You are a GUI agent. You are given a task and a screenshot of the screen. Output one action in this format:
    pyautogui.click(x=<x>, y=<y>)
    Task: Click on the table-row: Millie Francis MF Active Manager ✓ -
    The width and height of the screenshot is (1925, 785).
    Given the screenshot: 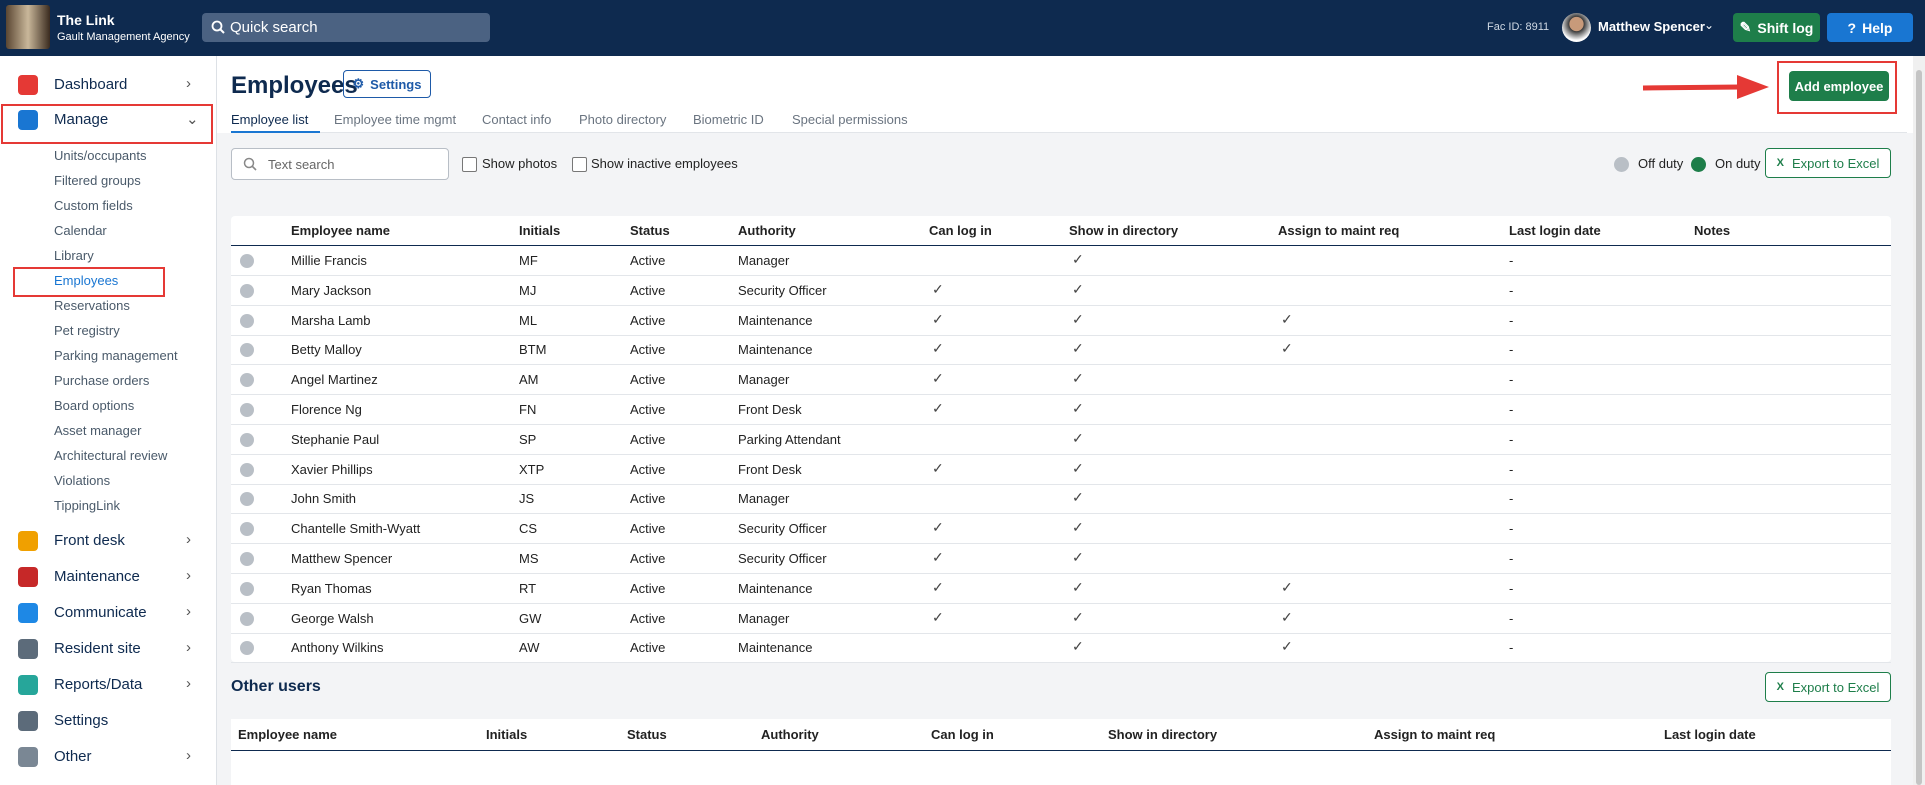 What is the action you would take?
    pyautogui.click(x=1061, y=261)
    